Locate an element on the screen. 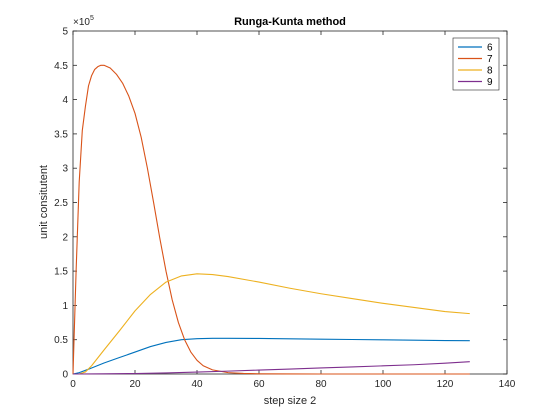 Image resolution: width=560 pixels, height=420 pixels. legend-label-8: 8 is located at coordinates (490, 71).